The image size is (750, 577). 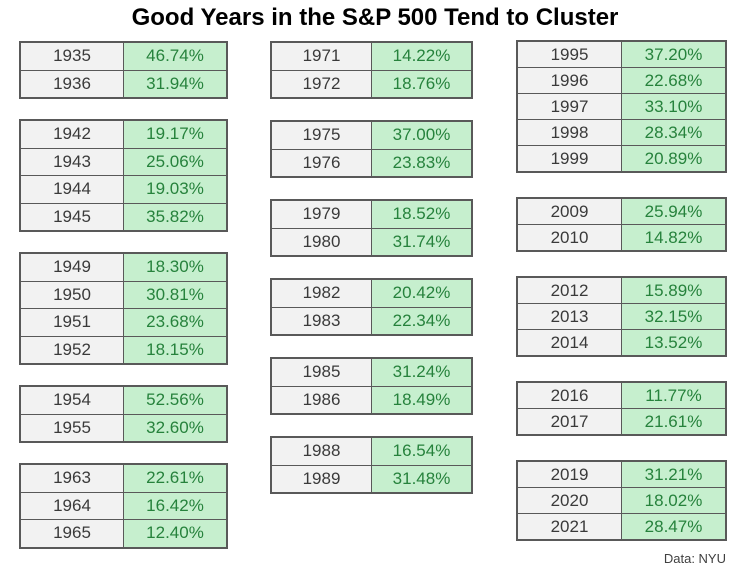 I want to click on year-row: 2012 15.89%, so click(x=621, y=290).